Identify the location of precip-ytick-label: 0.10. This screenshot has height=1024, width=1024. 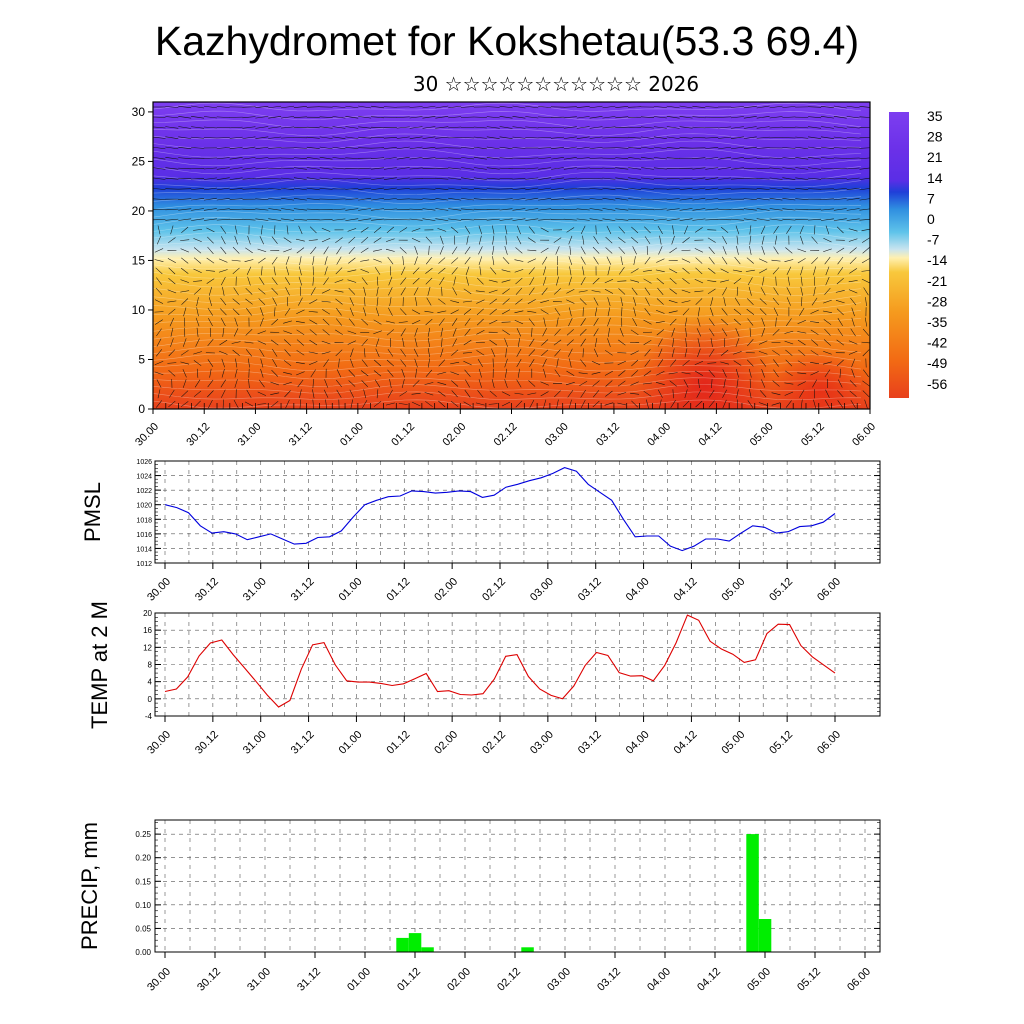
(143, 905).